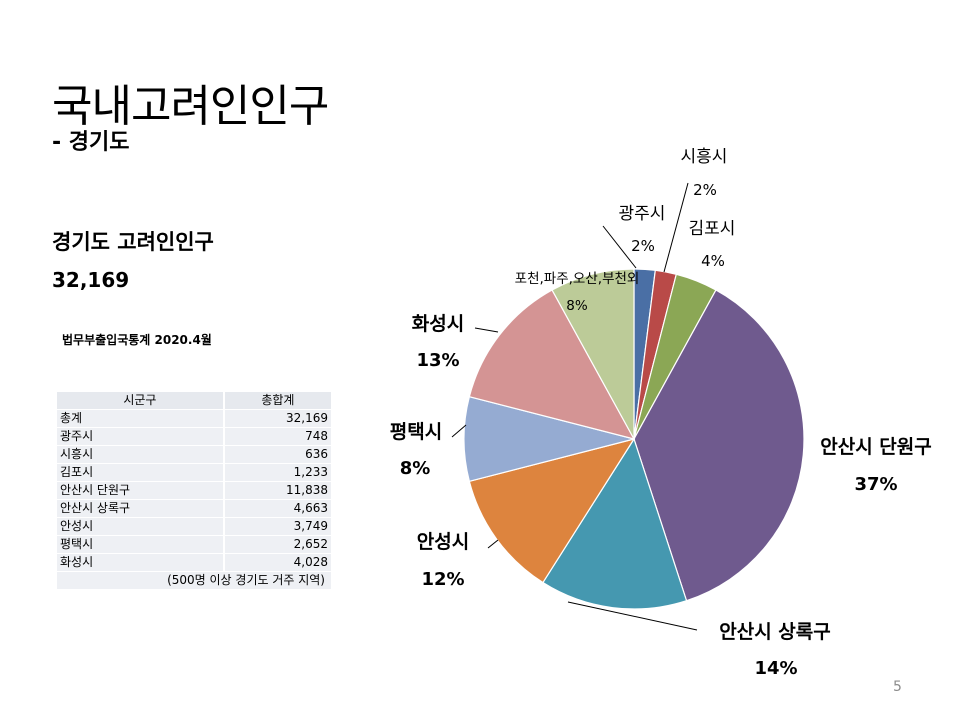 This screenshot has width=960, height=720. What do you see at coordinates (712, 229) in the screenshot?
I see `slice-label-gimpo: 김포시` at bounding box center [712, 229].